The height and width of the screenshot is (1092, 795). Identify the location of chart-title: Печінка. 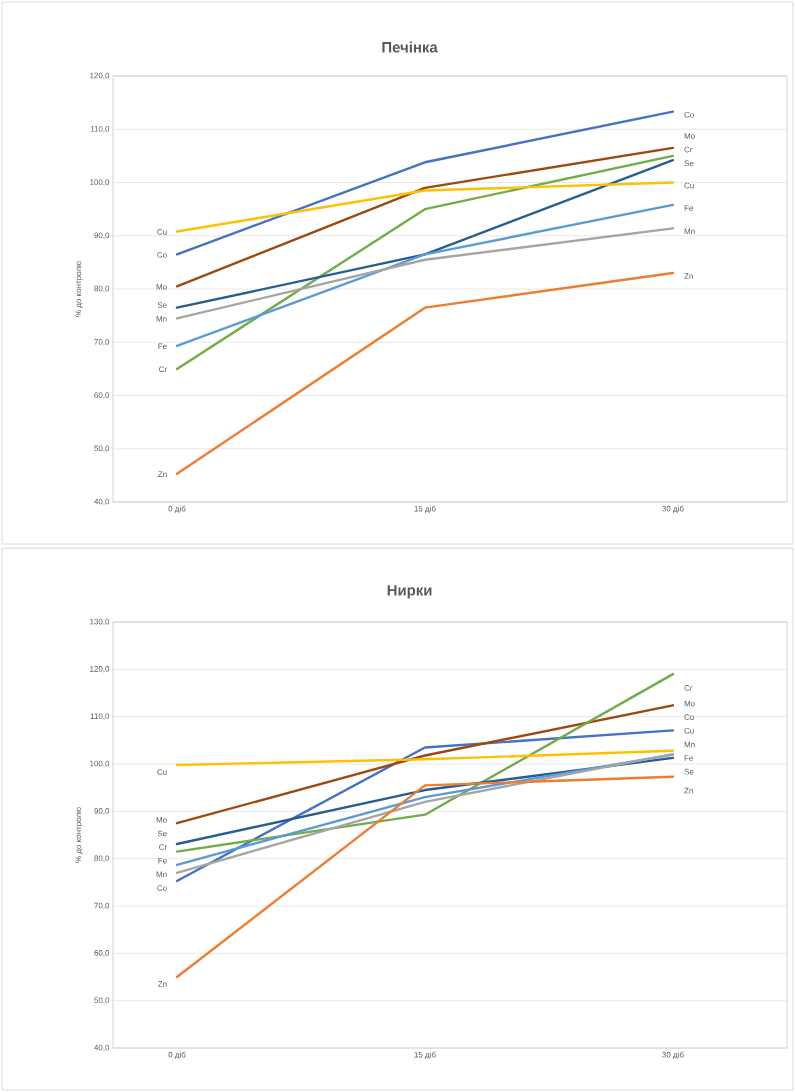
(410, 47).